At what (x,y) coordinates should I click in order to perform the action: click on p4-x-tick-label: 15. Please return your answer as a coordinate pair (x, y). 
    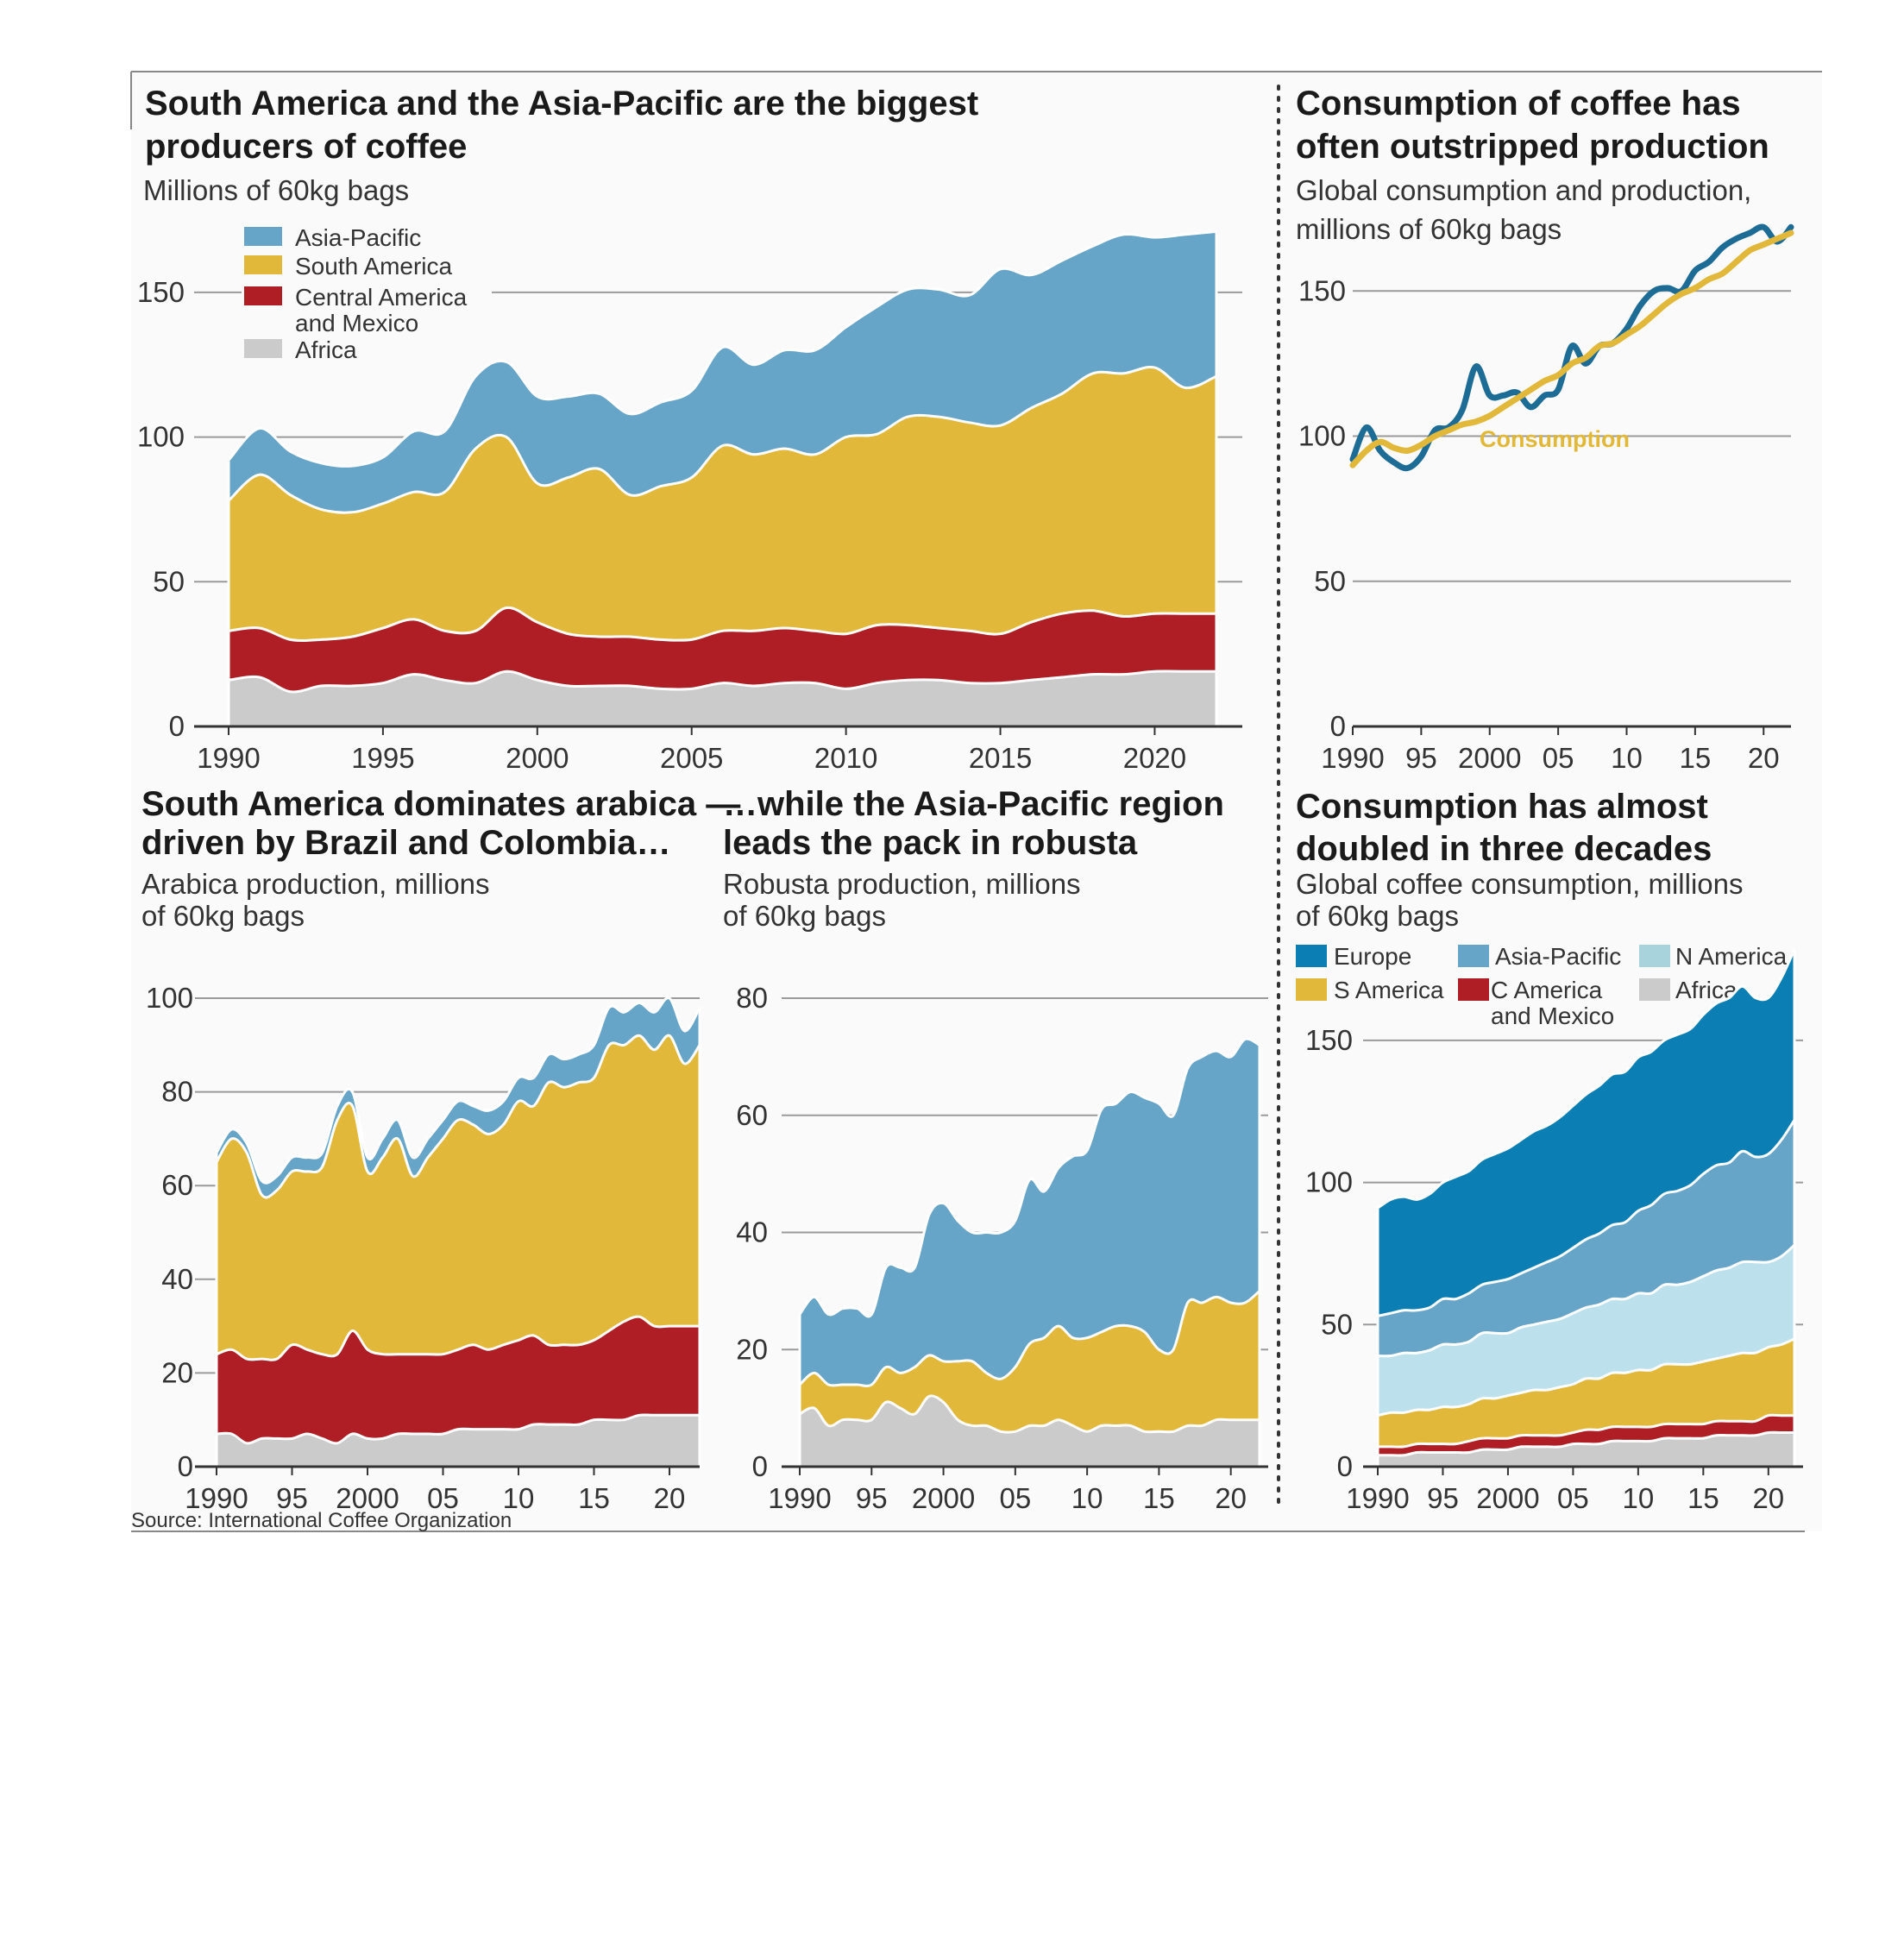
    Looking at the image, I should click on (1159, 1498).